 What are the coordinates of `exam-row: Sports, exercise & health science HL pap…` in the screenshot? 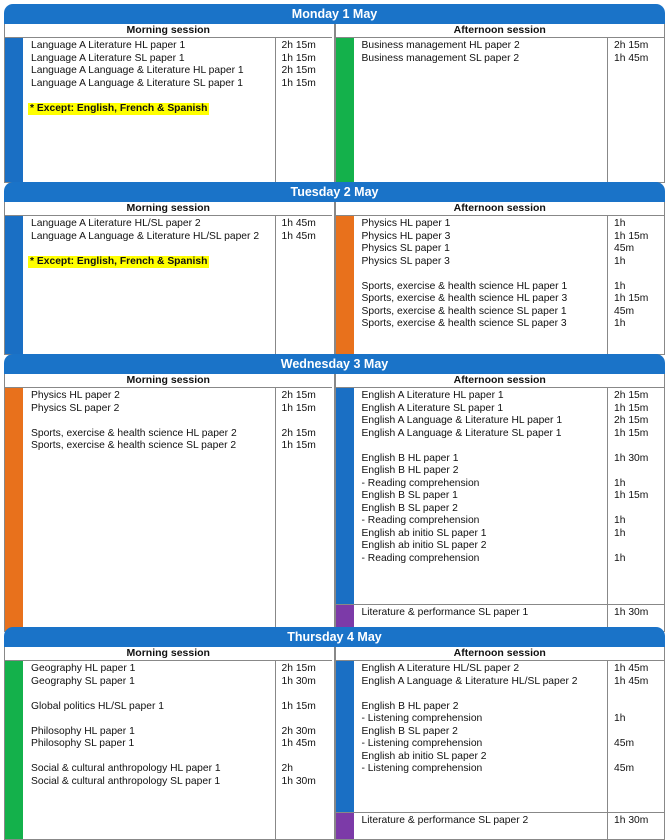 It's located at (485, 299).